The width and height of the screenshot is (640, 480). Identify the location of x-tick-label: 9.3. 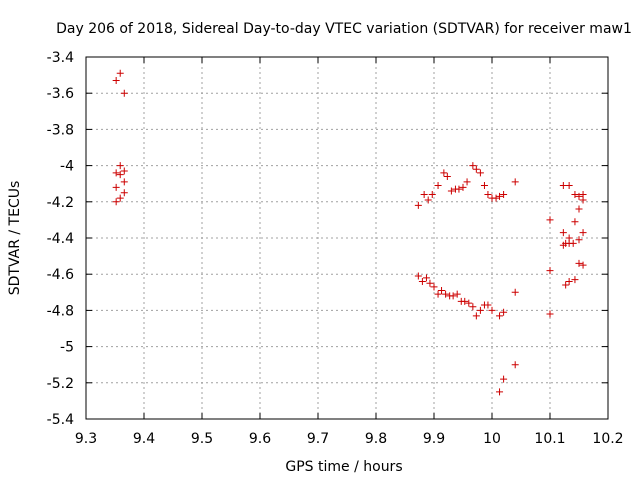
(86, 439).